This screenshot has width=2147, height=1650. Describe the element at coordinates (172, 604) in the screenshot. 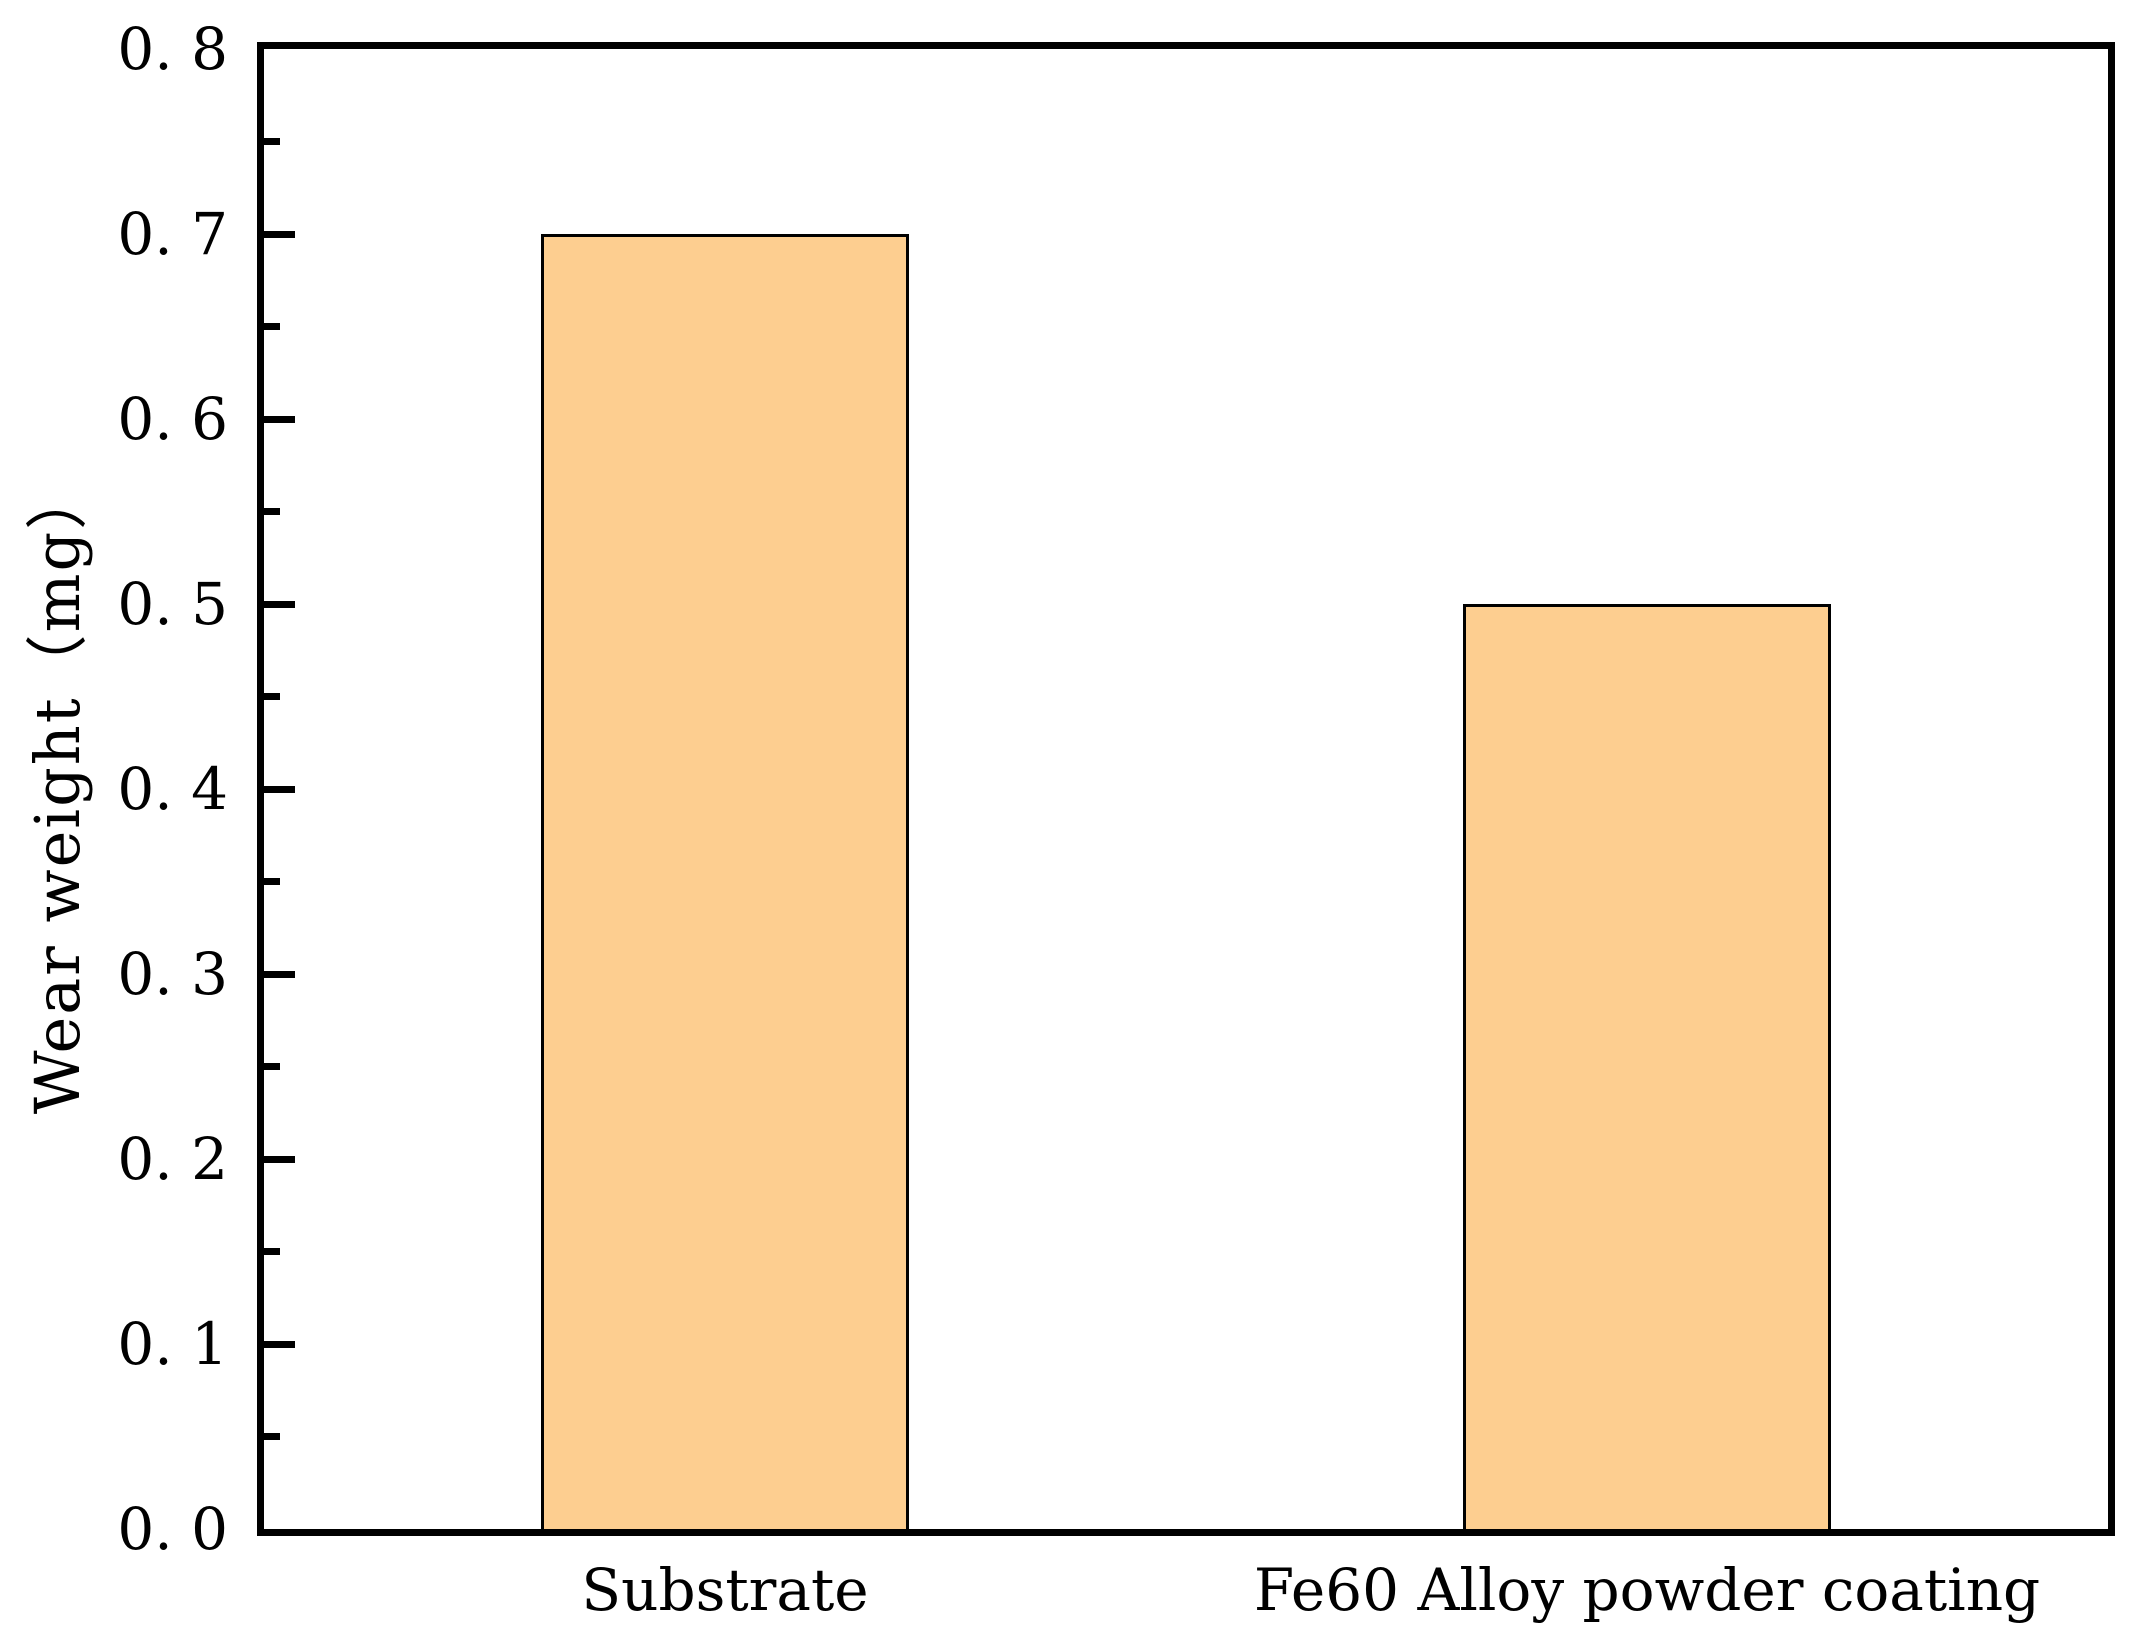

I see `y-tick-label: 0. 5` at that location.